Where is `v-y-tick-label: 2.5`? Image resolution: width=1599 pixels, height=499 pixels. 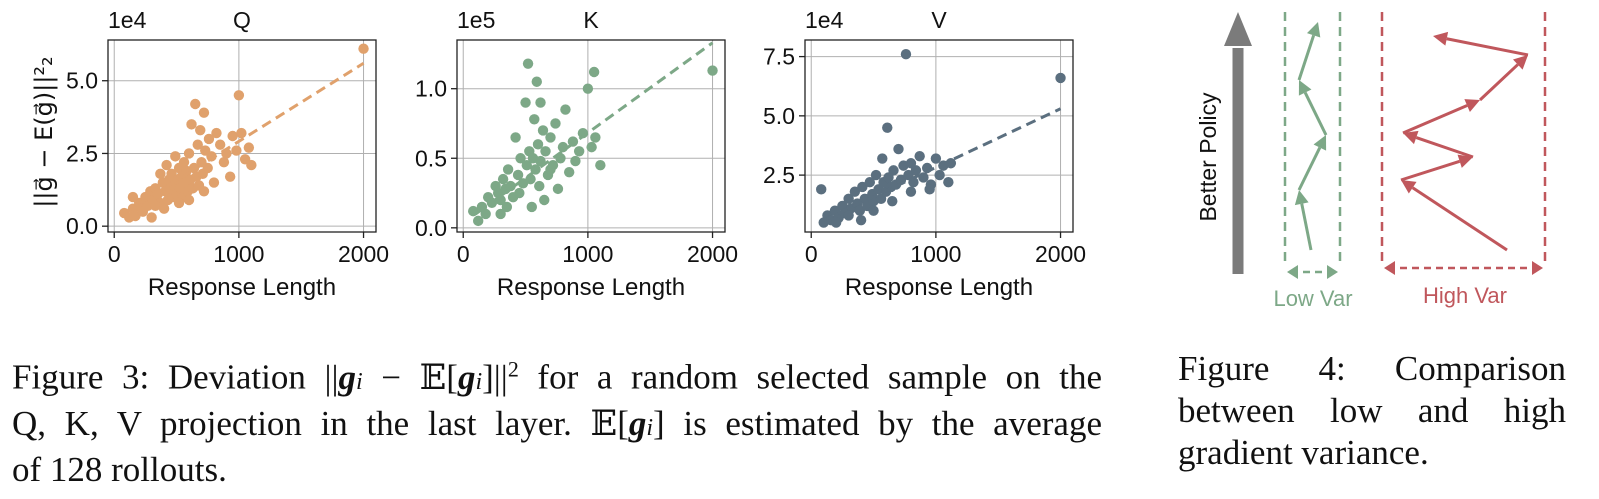
v-y-tick-label: 2.5 is located at coordinates (779, 175).